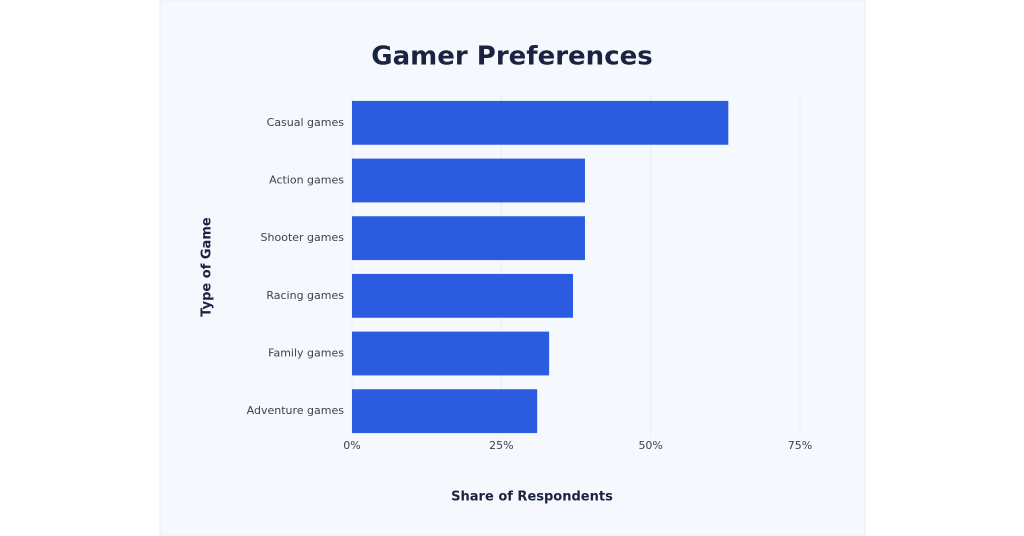  Describe the element at coordinates (501, 445) in the screenshot. I see `x-tick-label: 25%` at that location.